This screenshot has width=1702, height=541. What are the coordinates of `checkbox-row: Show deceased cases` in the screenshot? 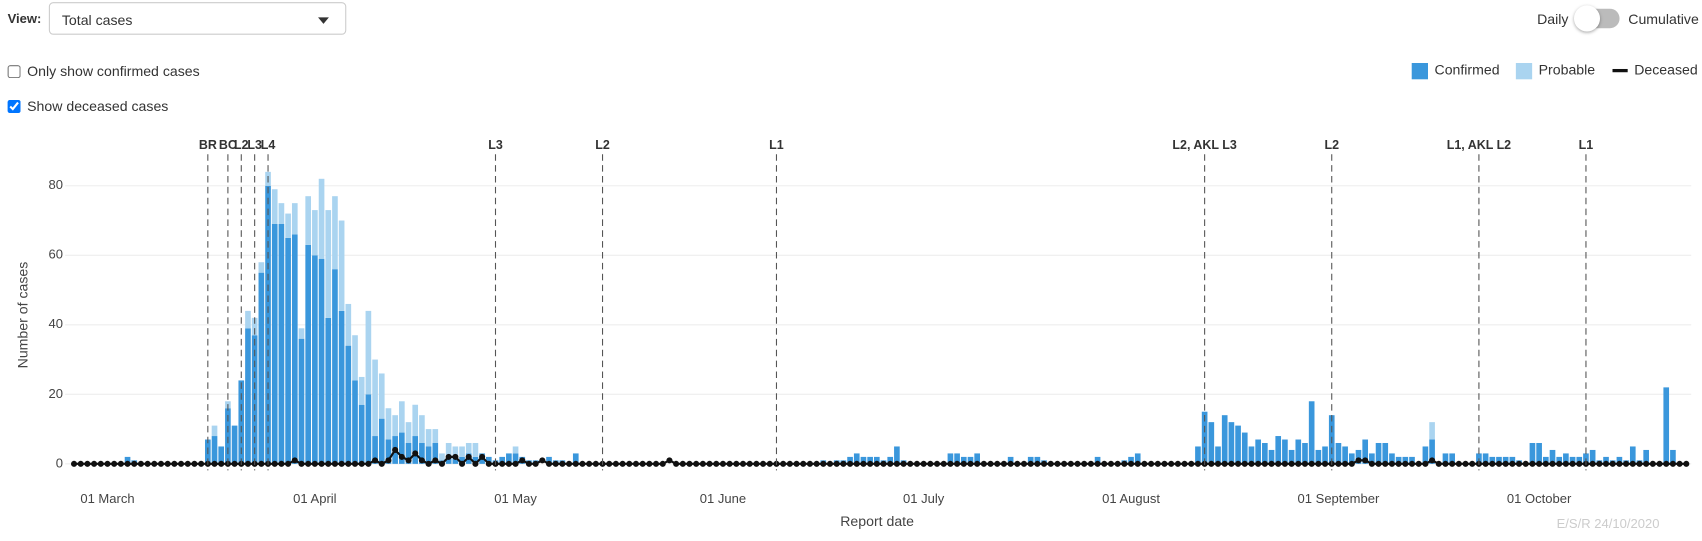 It's located at (88, 106).